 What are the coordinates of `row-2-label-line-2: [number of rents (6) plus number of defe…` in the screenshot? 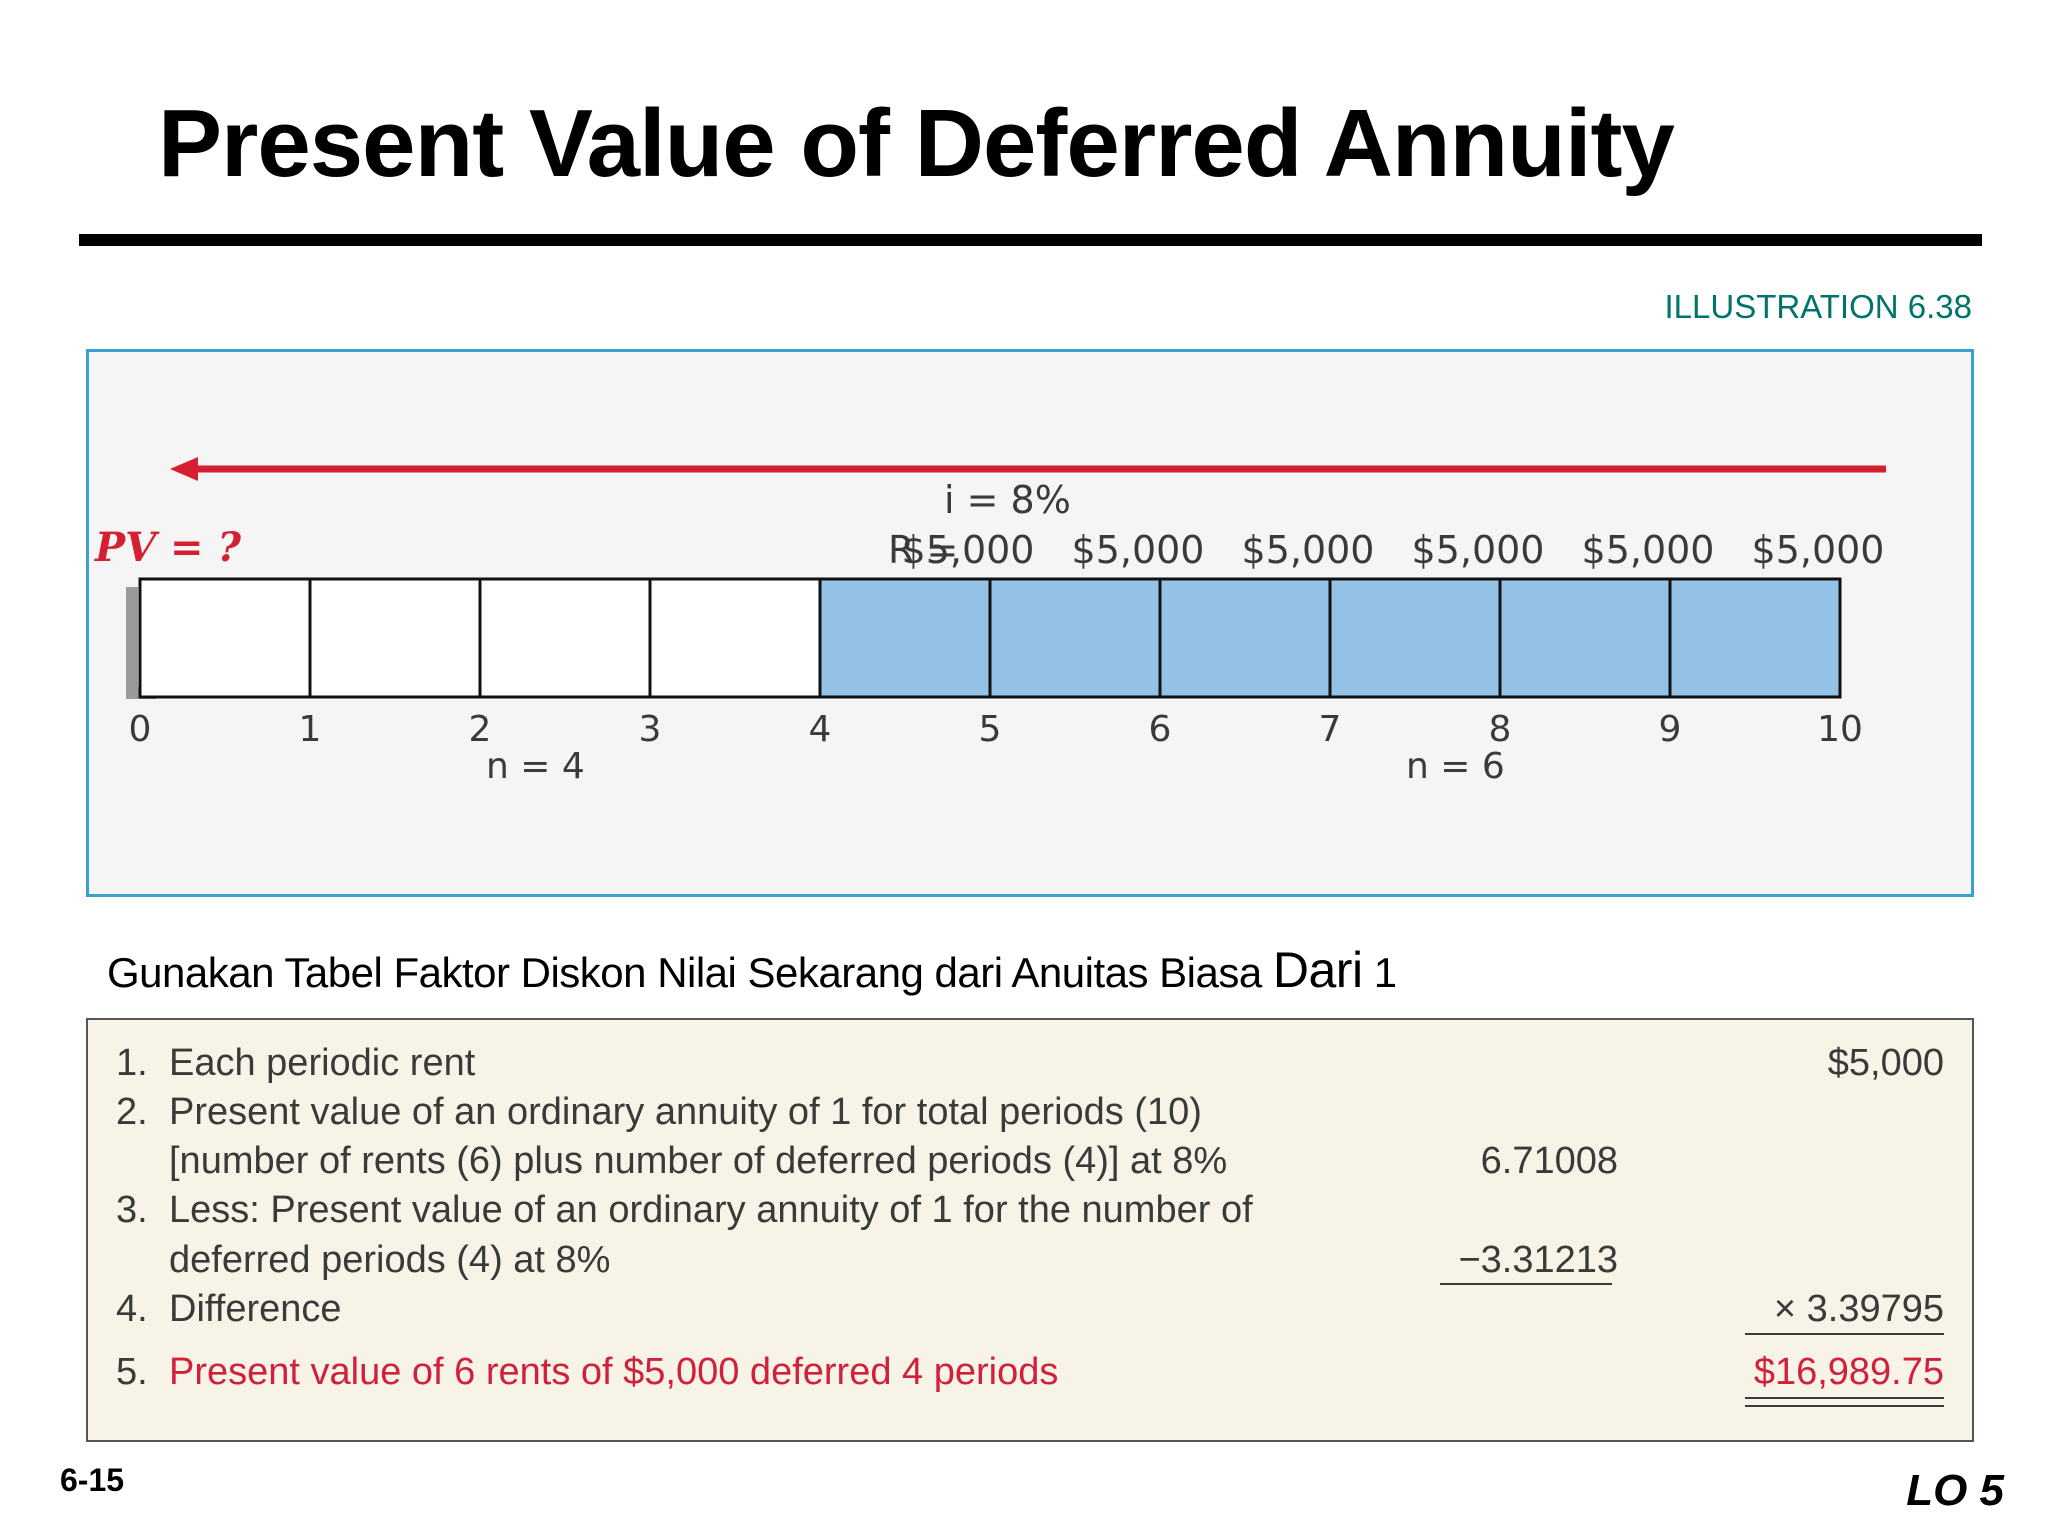 It's located at (698, 1161).